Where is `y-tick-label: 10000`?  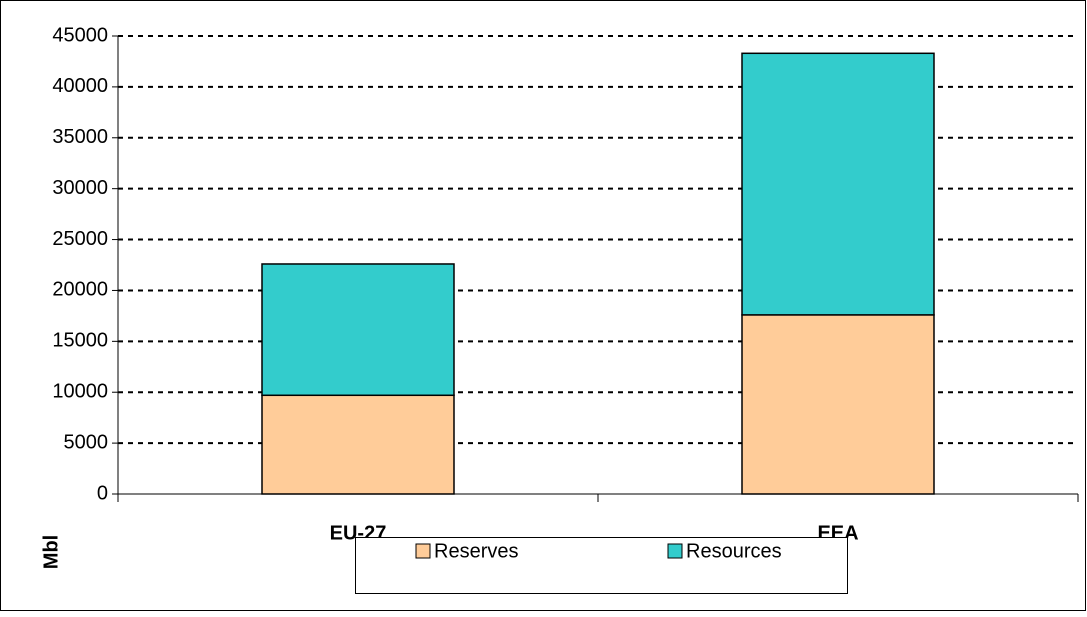 y-tick-label: 10000 is located at coordinates (80, 392).